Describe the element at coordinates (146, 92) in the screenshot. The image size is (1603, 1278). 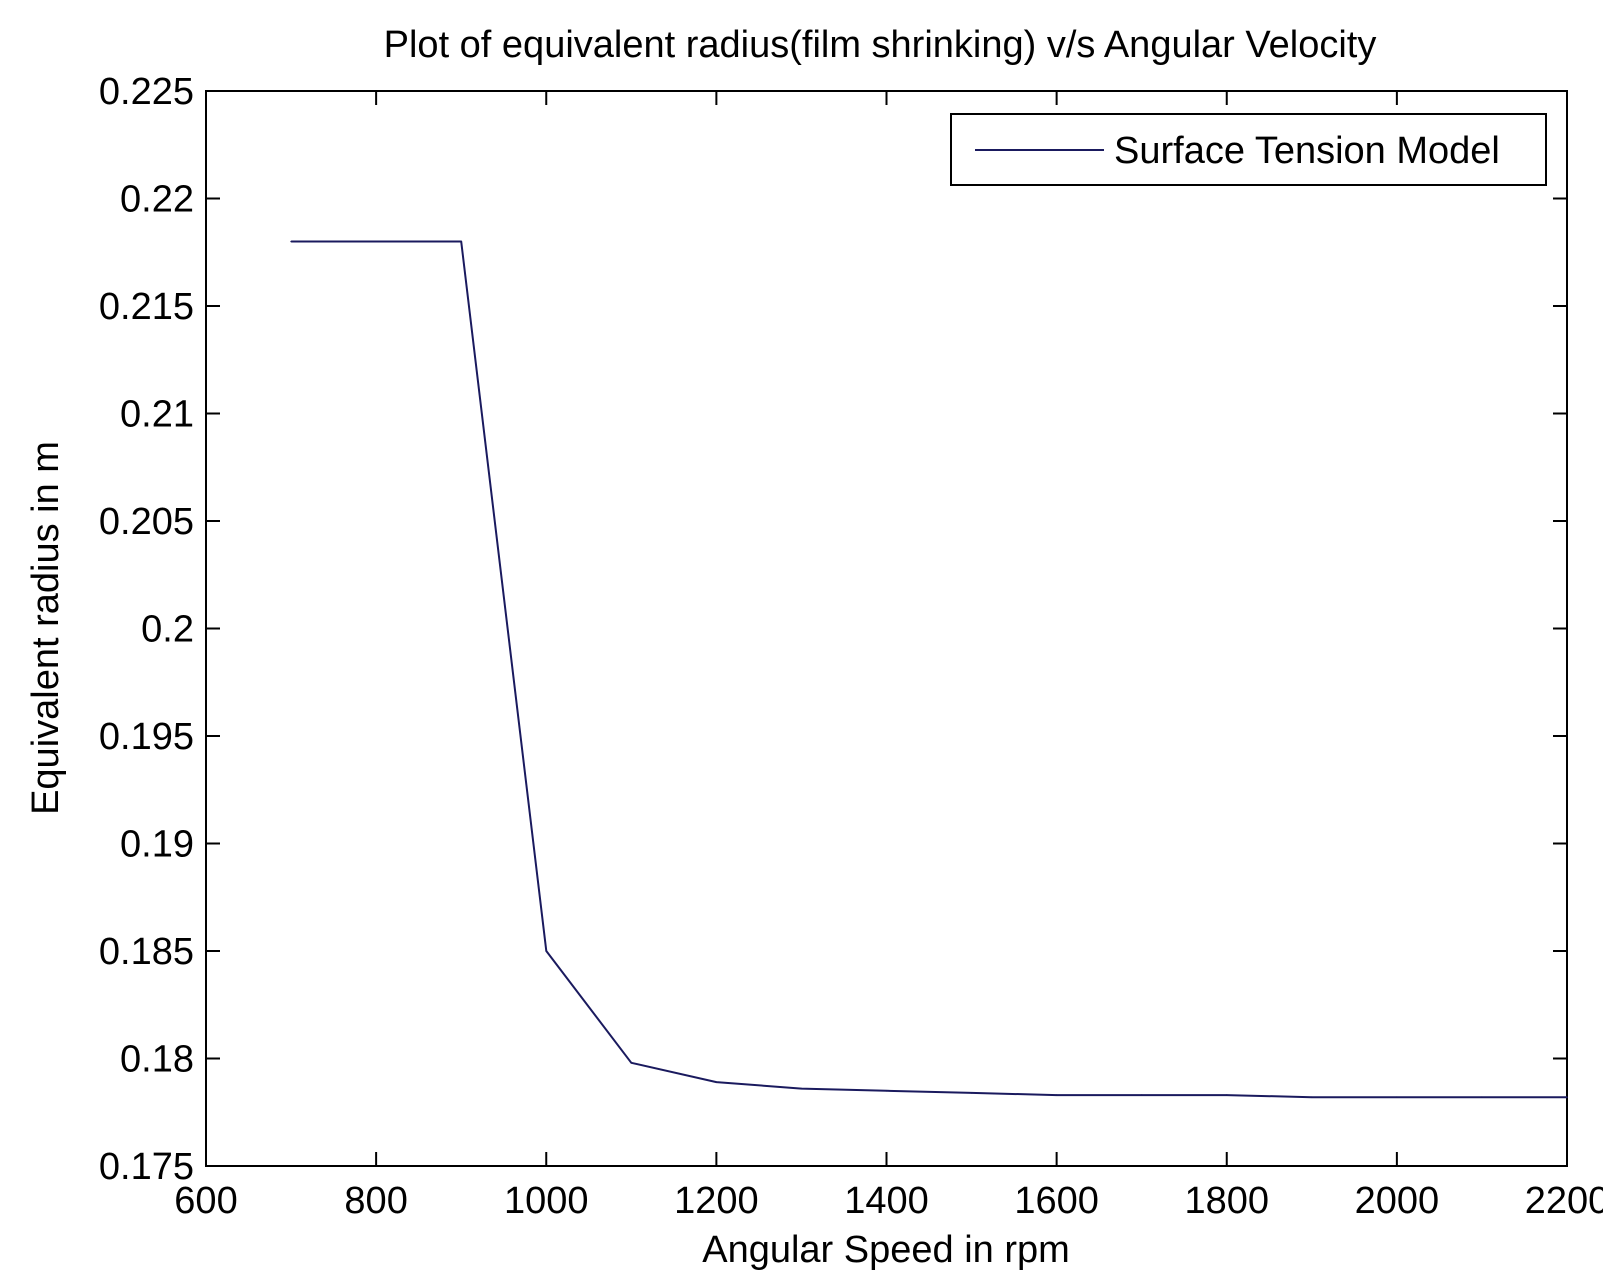
I see `y-tick-label: 0.225` at that location.